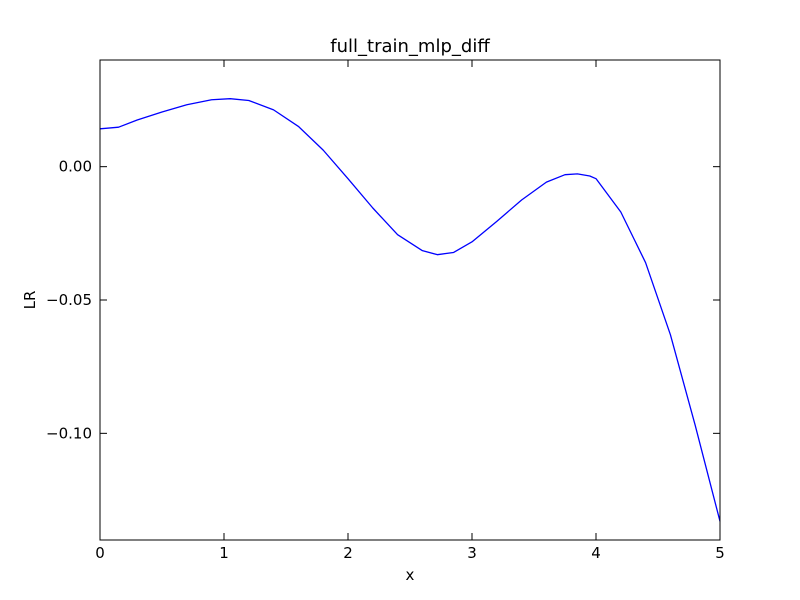 The height and width of the screenshot is (600, 800). I want to click on chart-title: full_train_mlp_diff, so click(410, 46).